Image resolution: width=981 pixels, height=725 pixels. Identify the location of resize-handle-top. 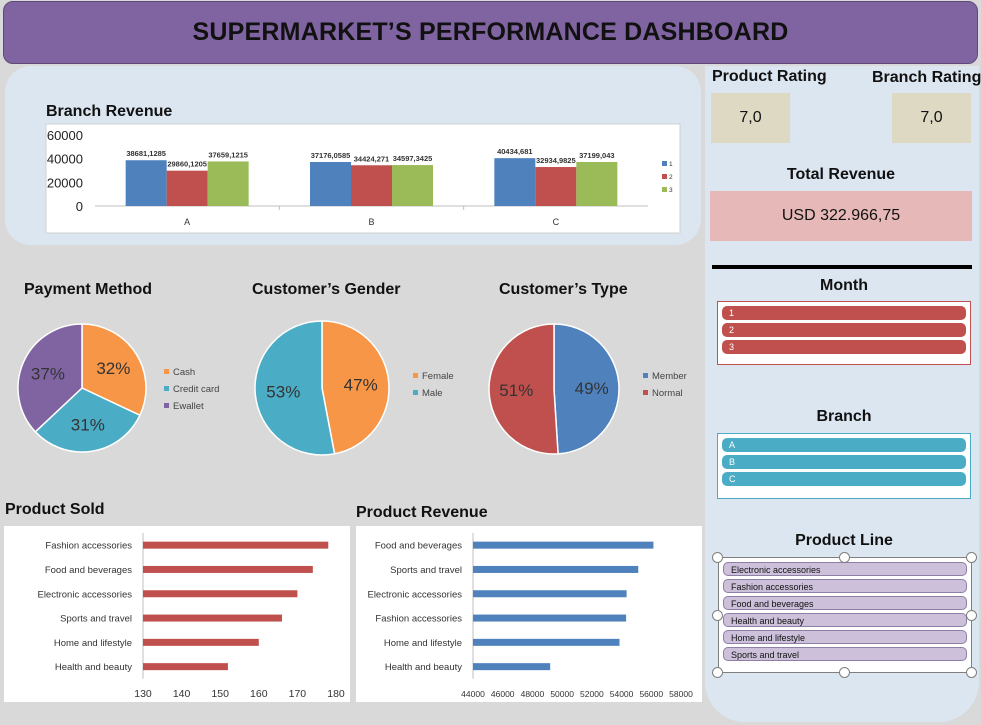
(844, 557).